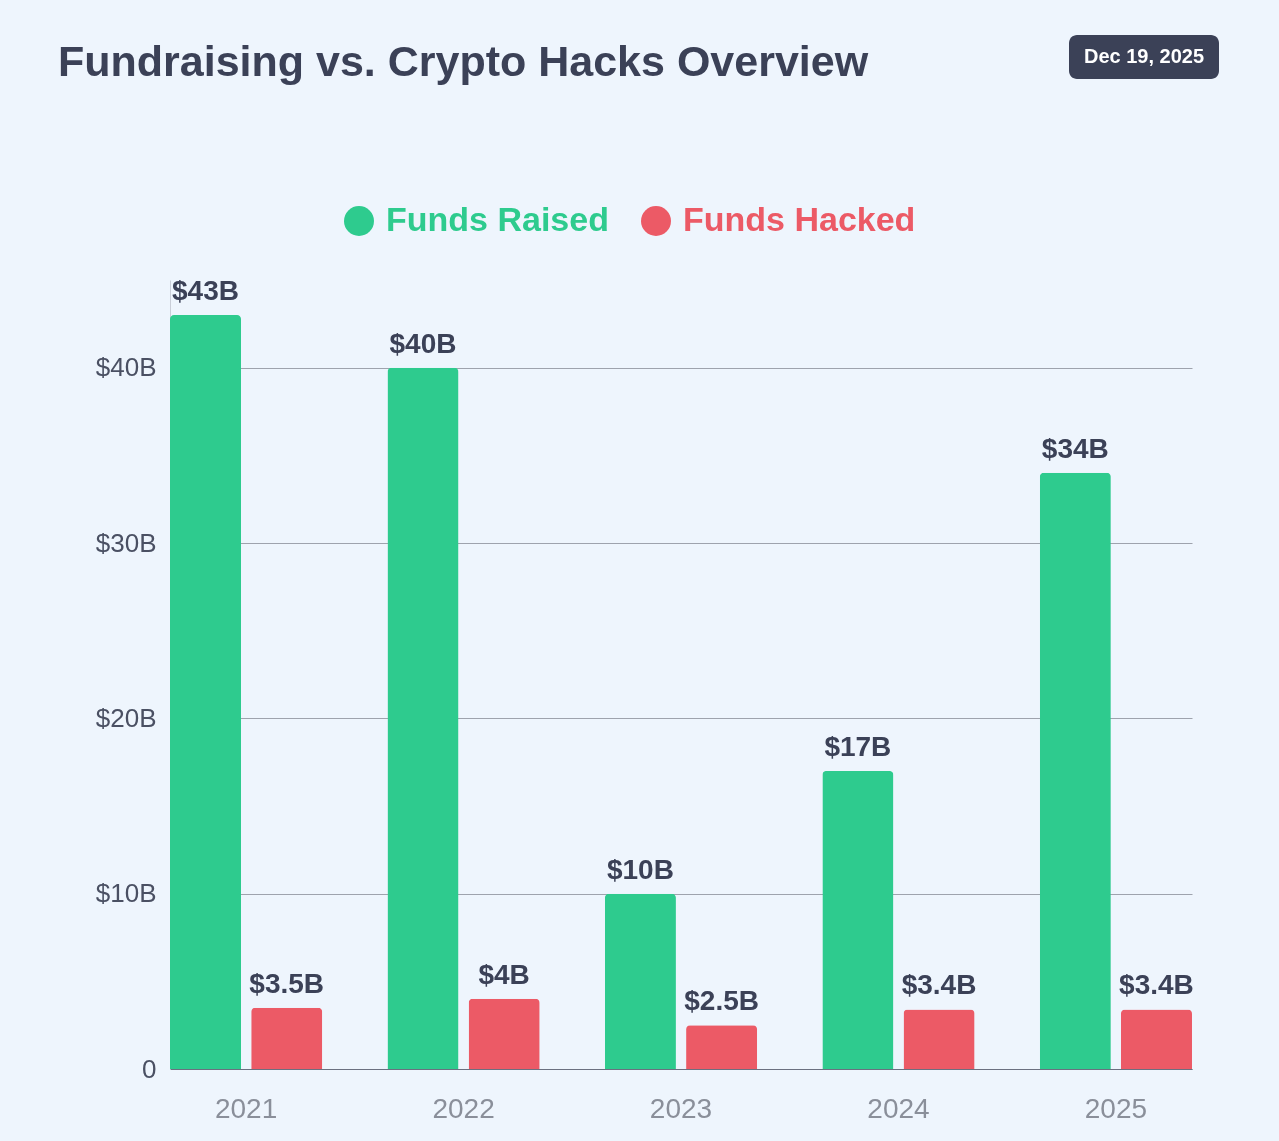  What do you see at coordinates (463, 61) in the screenshot?
I see `chart-title: Fundraising vs. Crypto Hacks Overview` at bounding box center [463, 61].